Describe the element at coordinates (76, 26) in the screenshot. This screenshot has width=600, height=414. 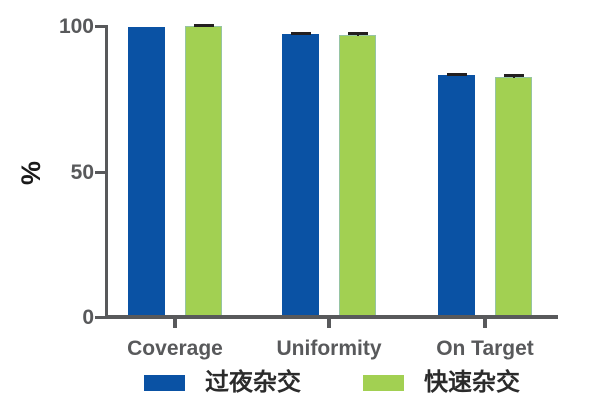
I see `y-tick-label-100: 100` at that location.